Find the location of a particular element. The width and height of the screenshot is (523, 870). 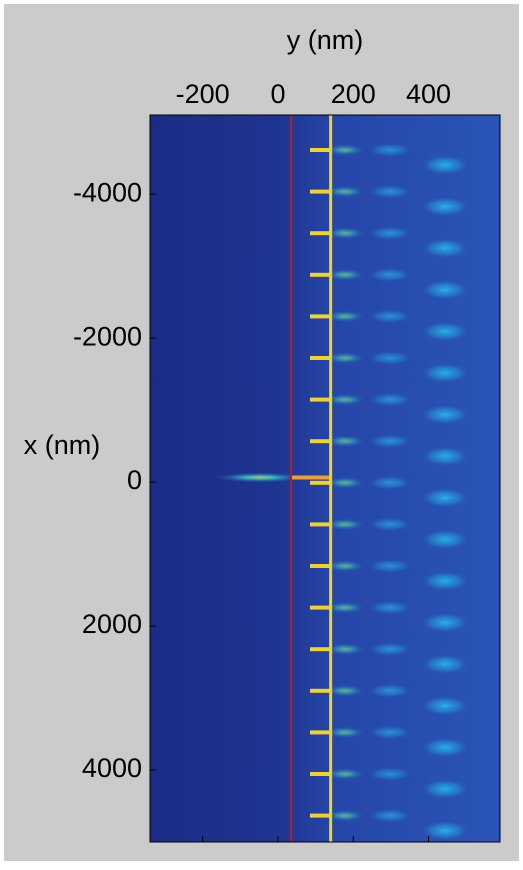

y-tick-label: 0 is located at coordinates (134, 480).